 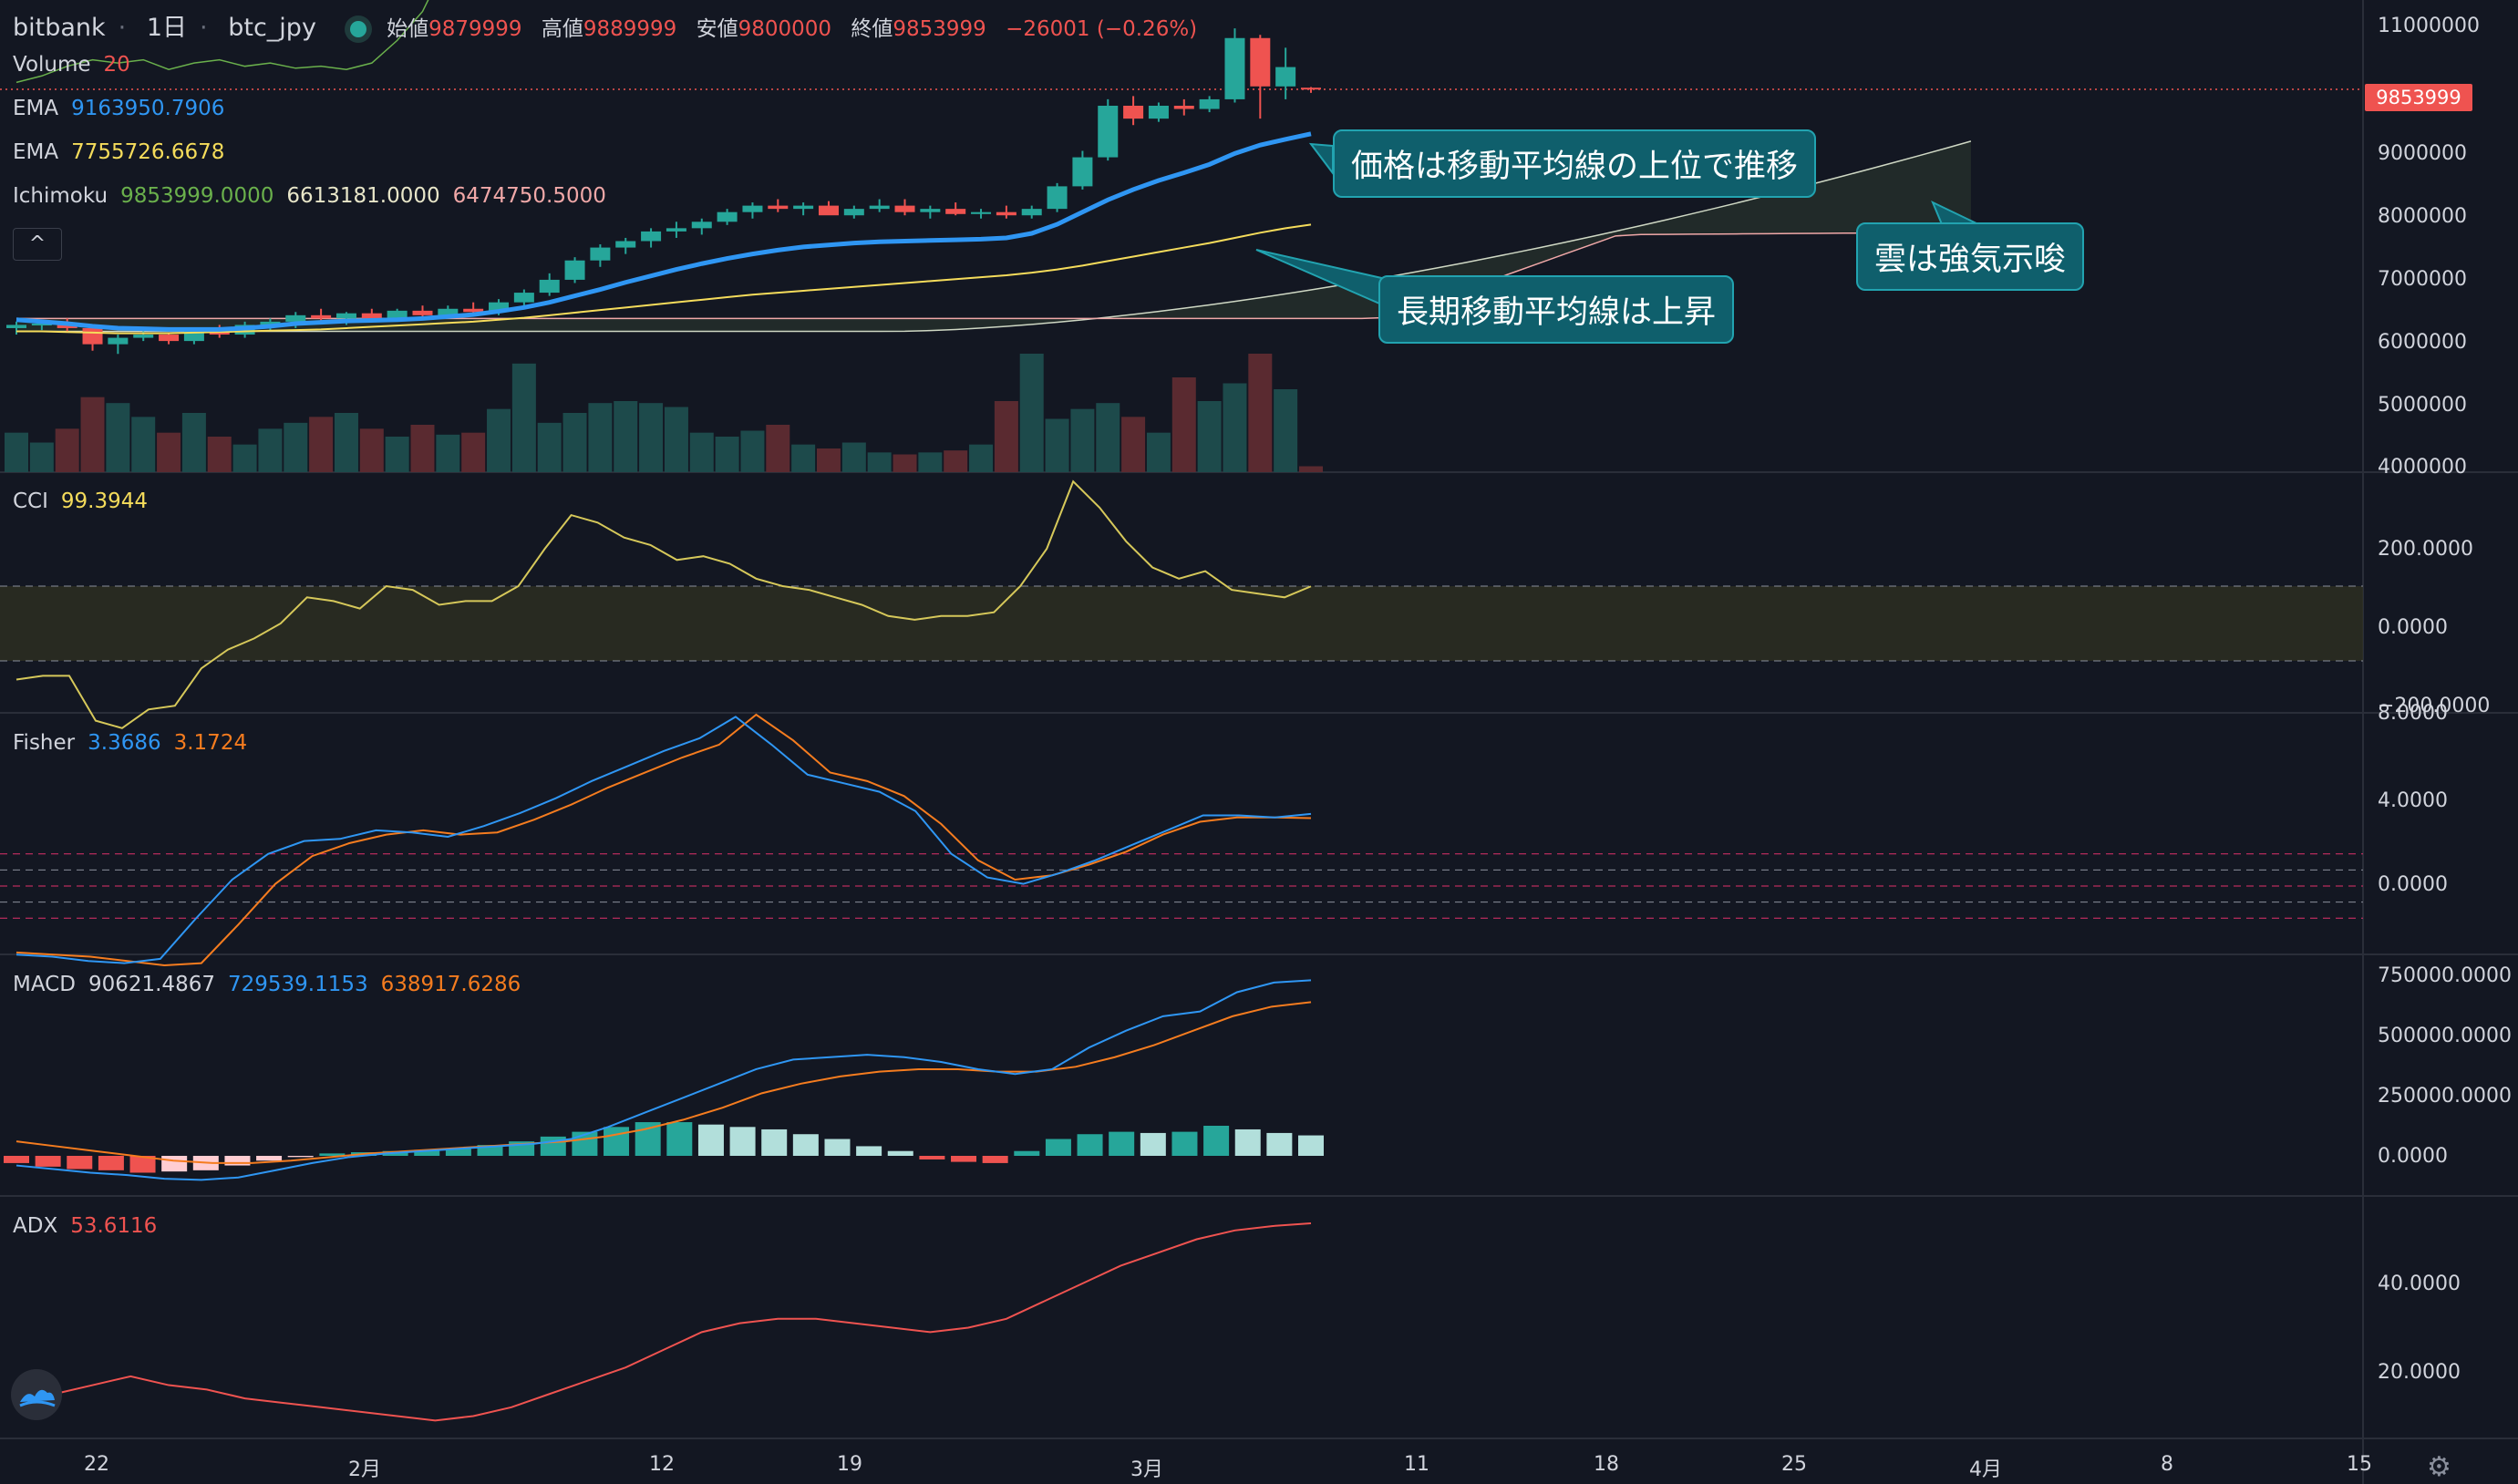 I want to click on volume-legend: Volume 20, so click(x=78, y=65).